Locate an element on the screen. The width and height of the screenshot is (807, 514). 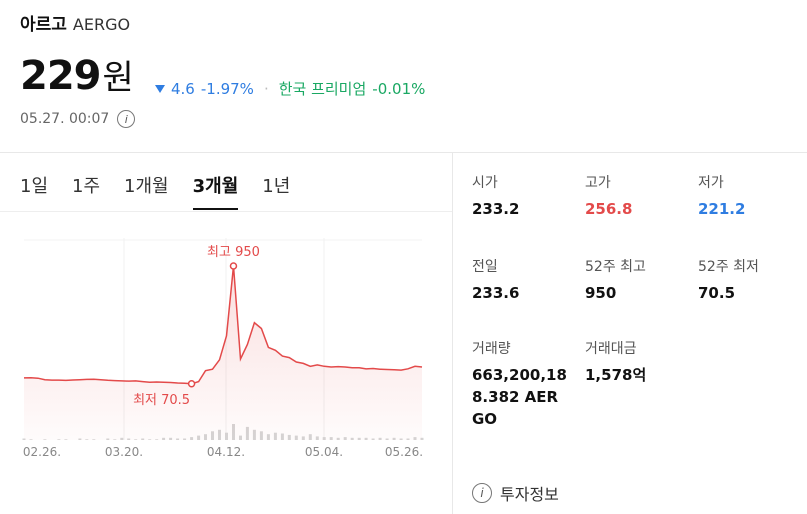
stat-volume-label: 거래량 is located at coordinates (491, 349).